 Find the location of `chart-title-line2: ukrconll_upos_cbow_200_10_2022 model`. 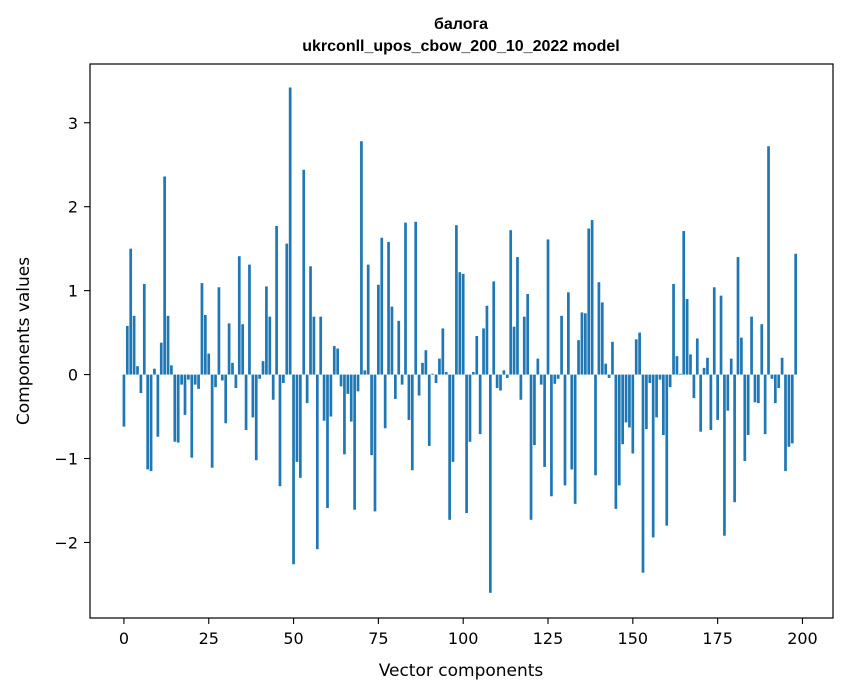

chart-title-line2: ukrconll_upos_cbow_200_10_2022 model is located at coordinates (460, 46).